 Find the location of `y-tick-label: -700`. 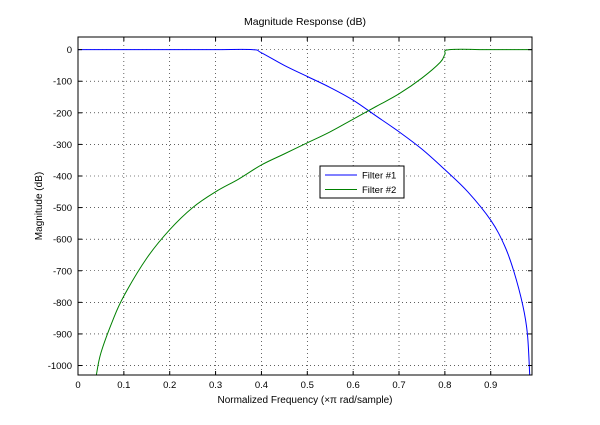

y-tick-label: -700 is located at coordinates (62, 271).